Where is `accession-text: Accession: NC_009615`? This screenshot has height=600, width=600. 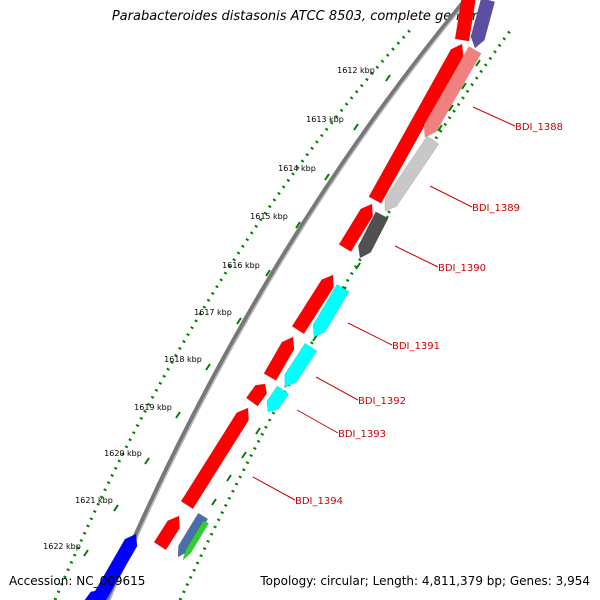 accession-text: Accession: NC_009615 is located at coordinates (77, 581).